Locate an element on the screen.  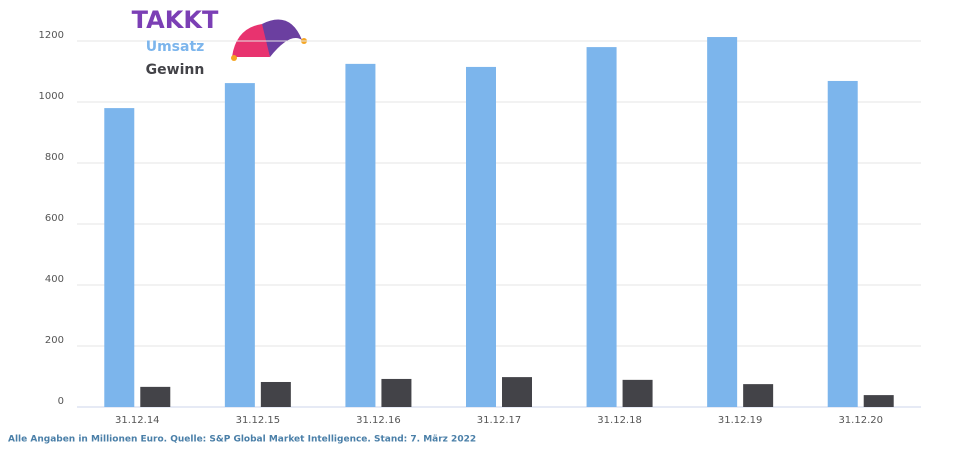
x-tick-label: 31.12.17 is located at coordinates (499, 420).